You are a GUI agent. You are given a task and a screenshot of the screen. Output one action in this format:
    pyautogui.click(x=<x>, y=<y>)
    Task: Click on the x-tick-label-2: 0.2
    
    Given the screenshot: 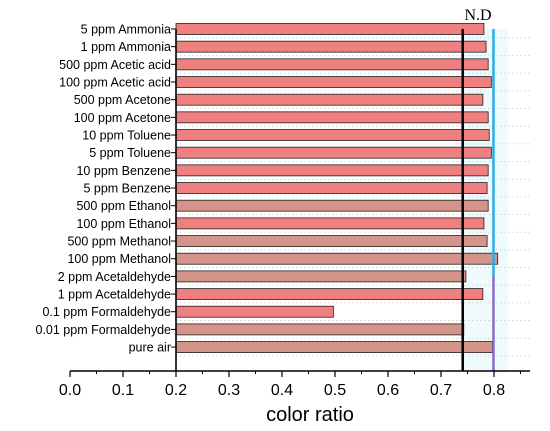 What is the action you would take?
    pyautogui.click(x=176, y=390)
    